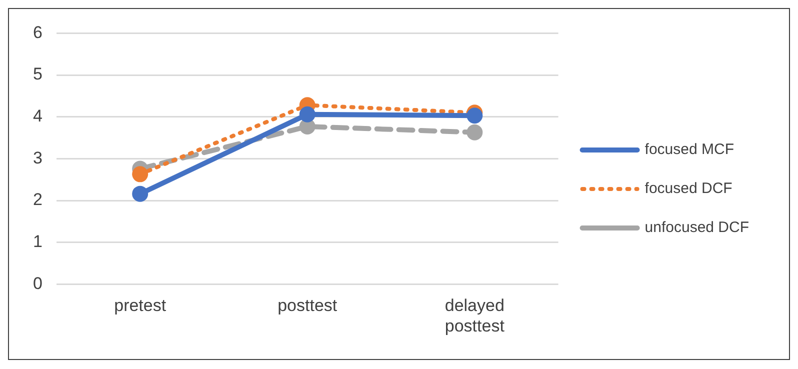  What do you see at coordinates (474, 316) in the screenshot?
I see `x-tick-label: delayed posttest` at bounding box center [474, 316].